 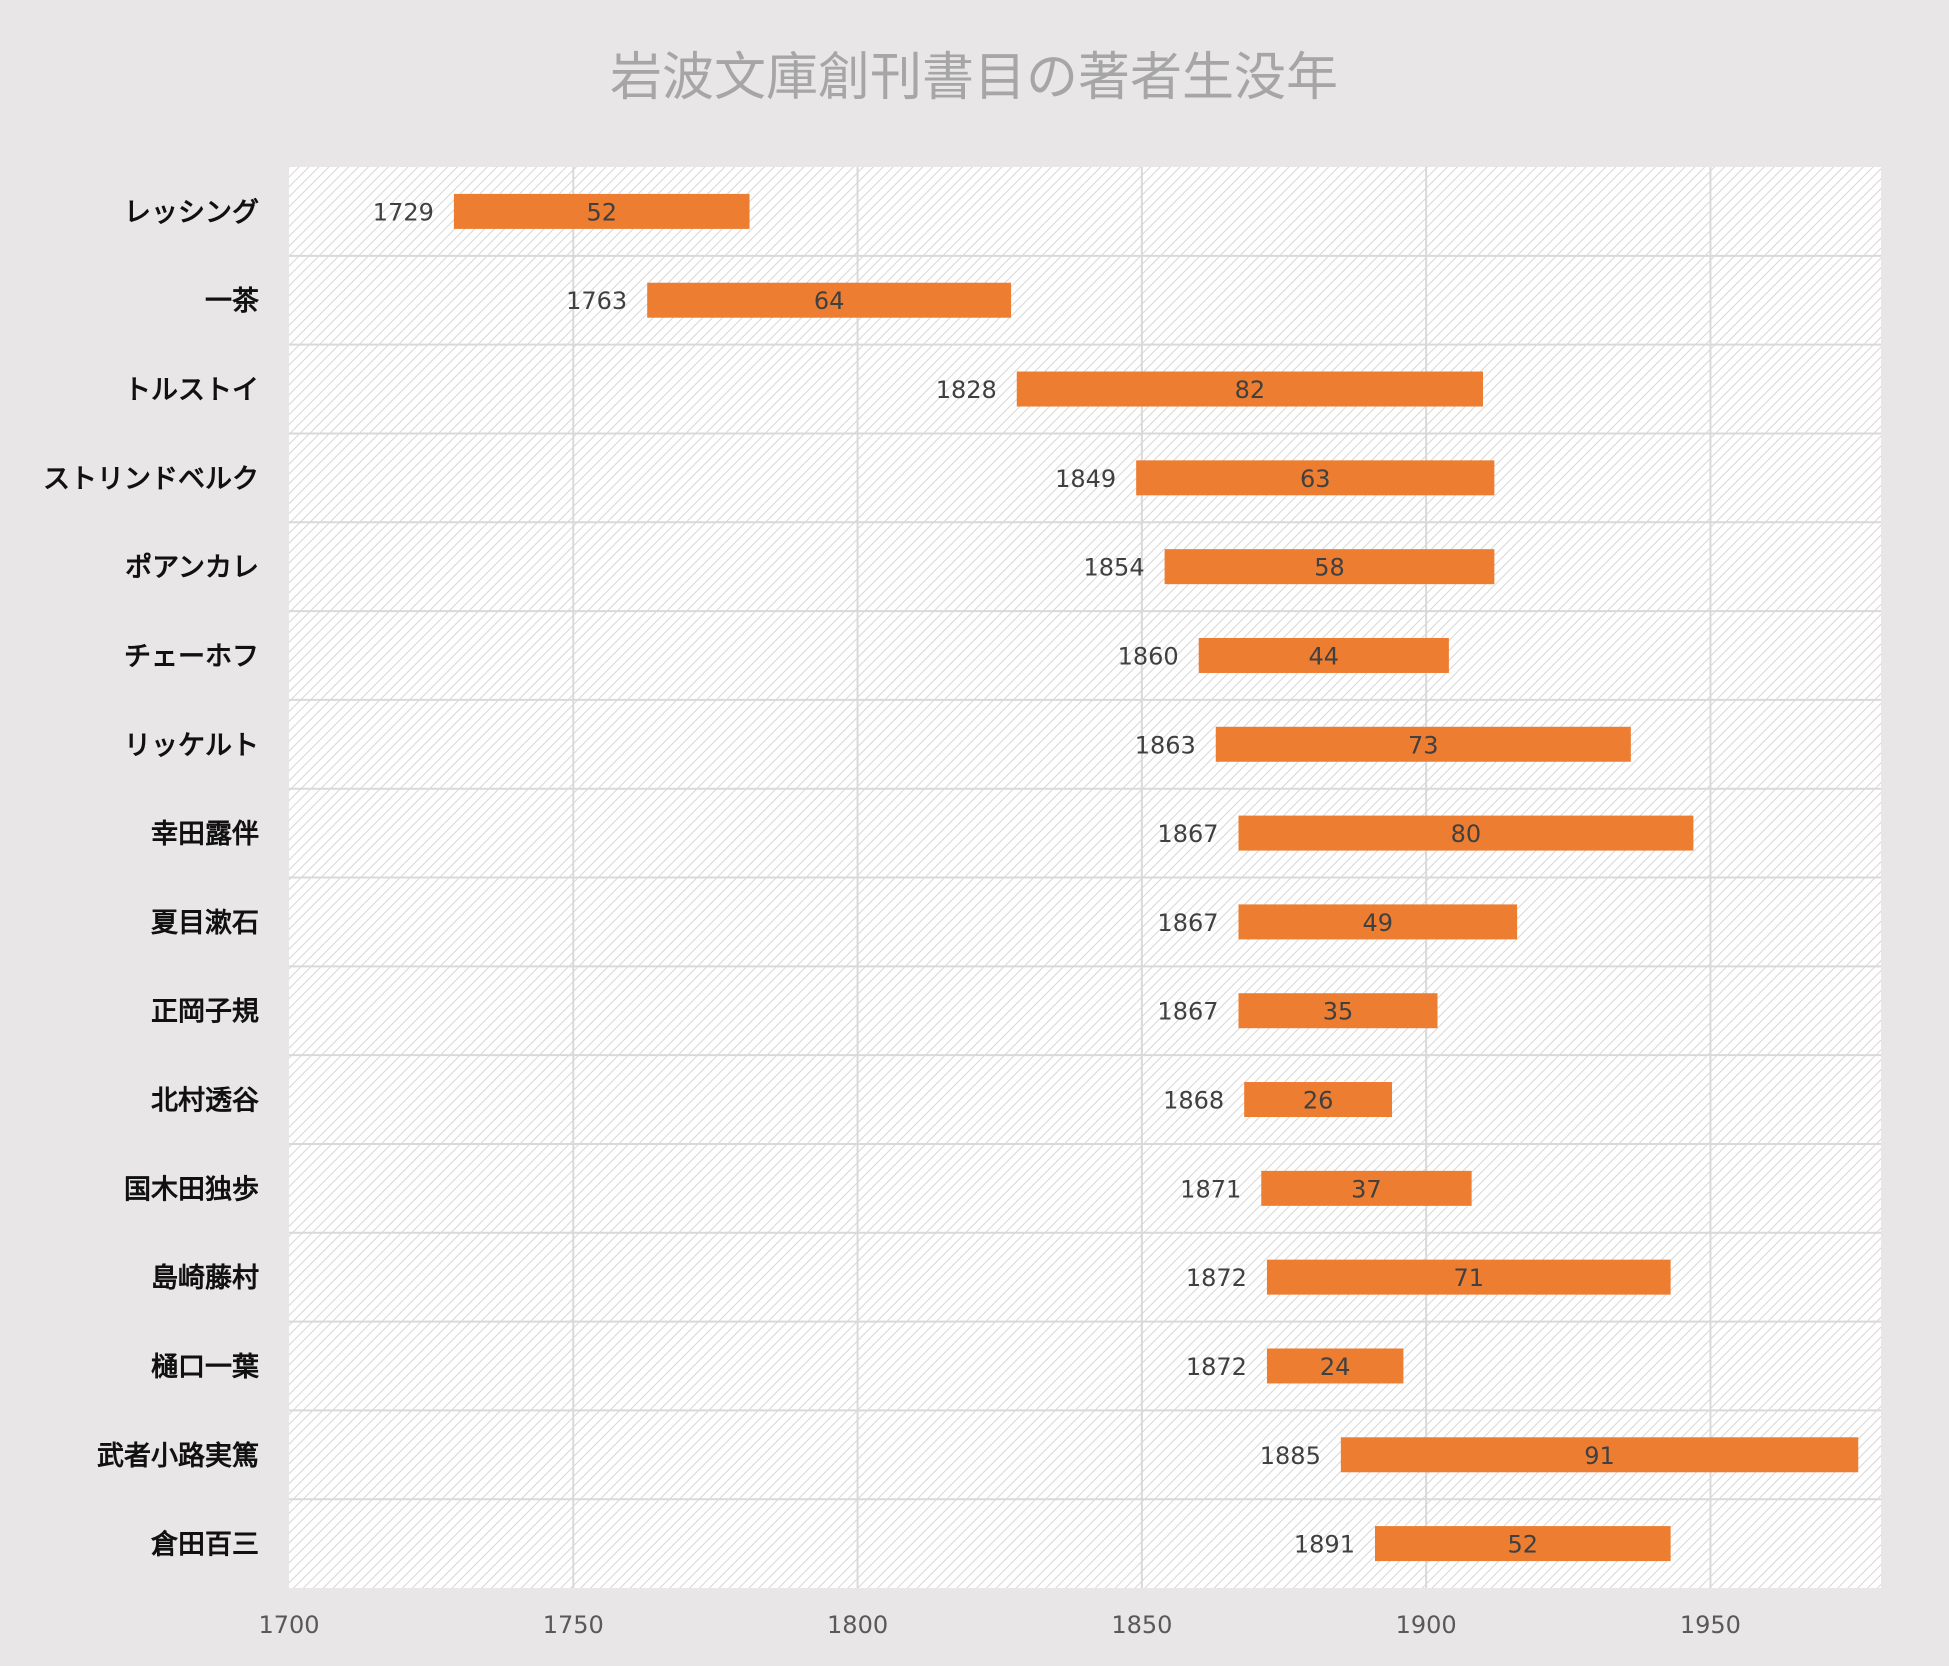 I want to click on age-label: 44, so click(x=1324, y=656).